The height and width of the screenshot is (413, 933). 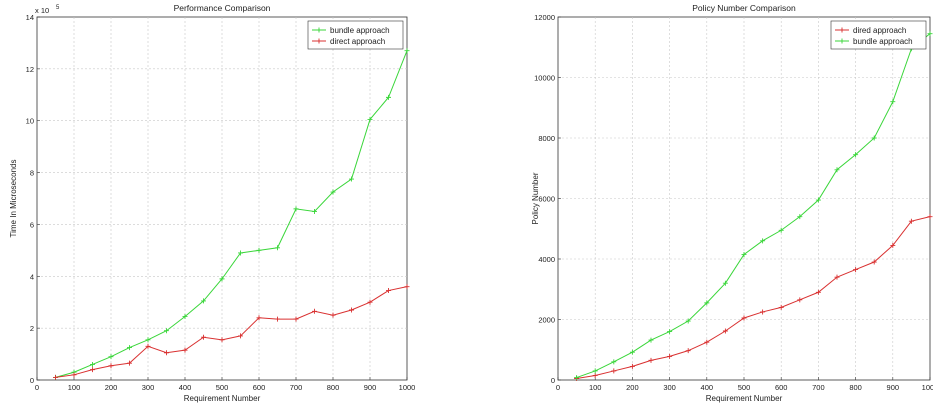 What do you see at coordinates (544, 78) in the screenshot?
I see `y-tick-label: 10000` at bounding box center [544, 78].